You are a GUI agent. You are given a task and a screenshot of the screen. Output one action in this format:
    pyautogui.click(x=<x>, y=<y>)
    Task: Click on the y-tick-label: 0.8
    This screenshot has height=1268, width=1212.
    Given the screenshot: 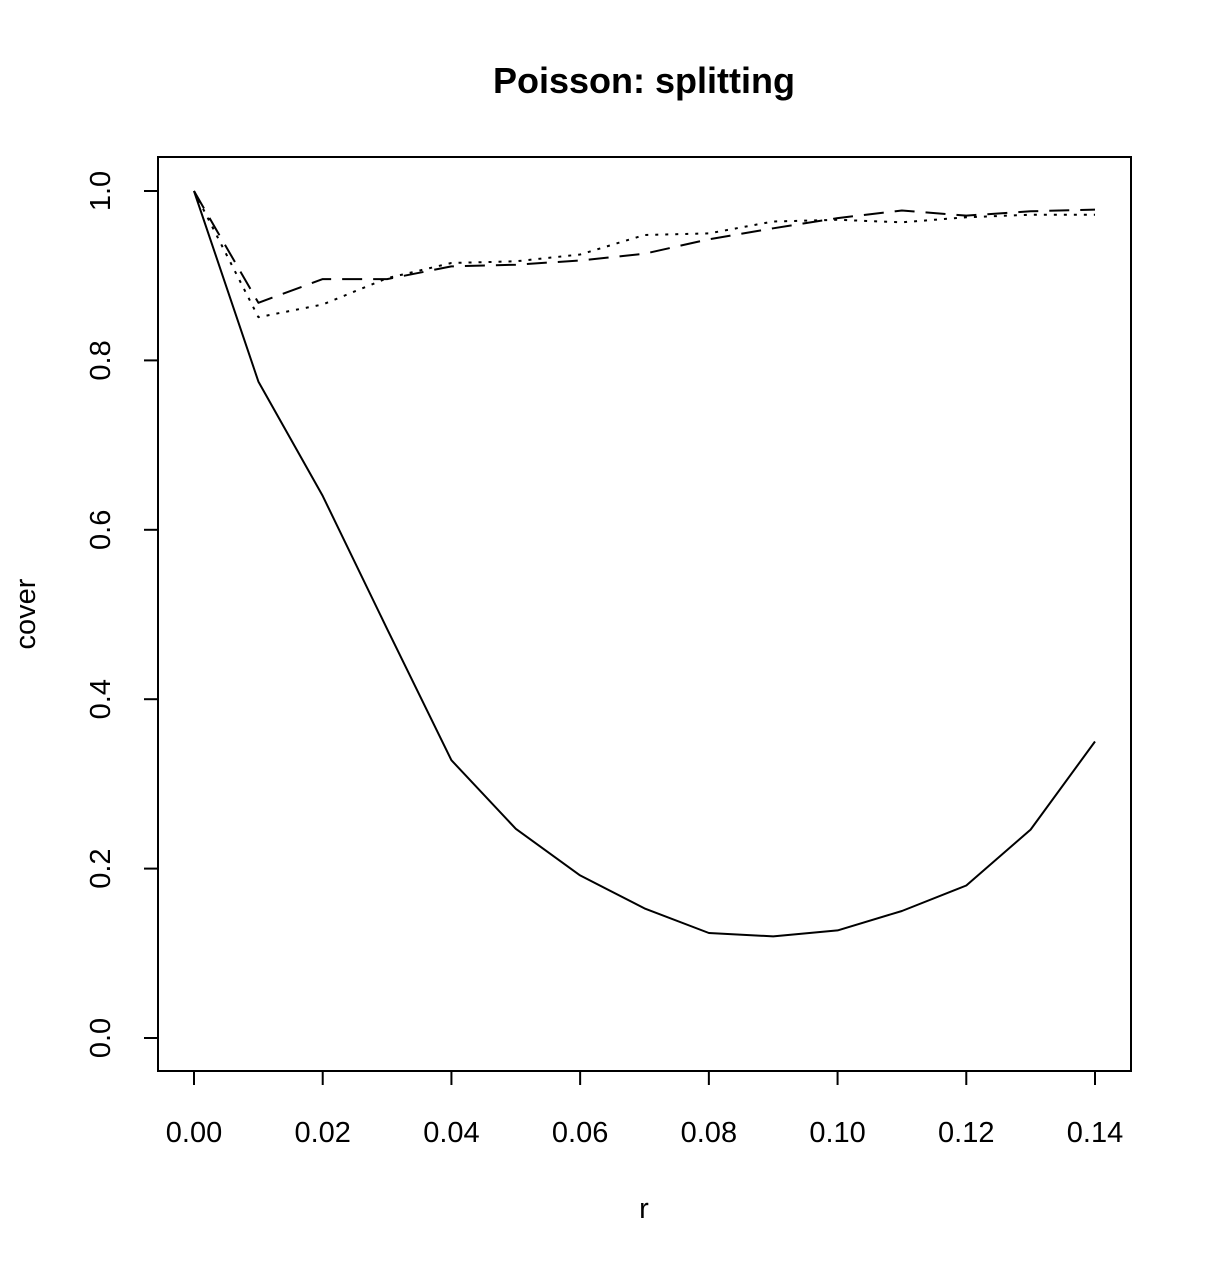 What is the action you would take?
    pyautogui.click(x=101, y=360)
    